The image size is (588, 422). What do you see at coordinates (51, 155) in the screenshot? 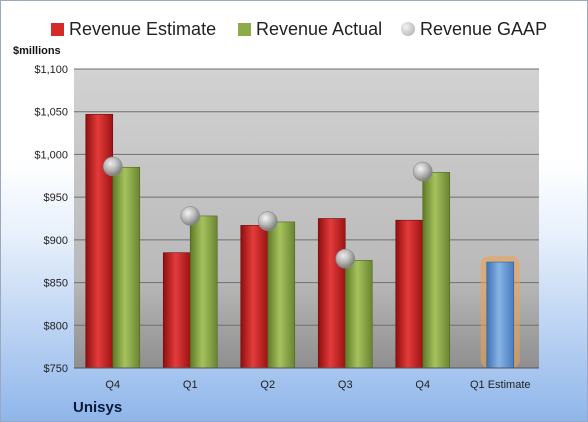
I see `y-tick-label: $1,000` at bounding box center [51, 155].